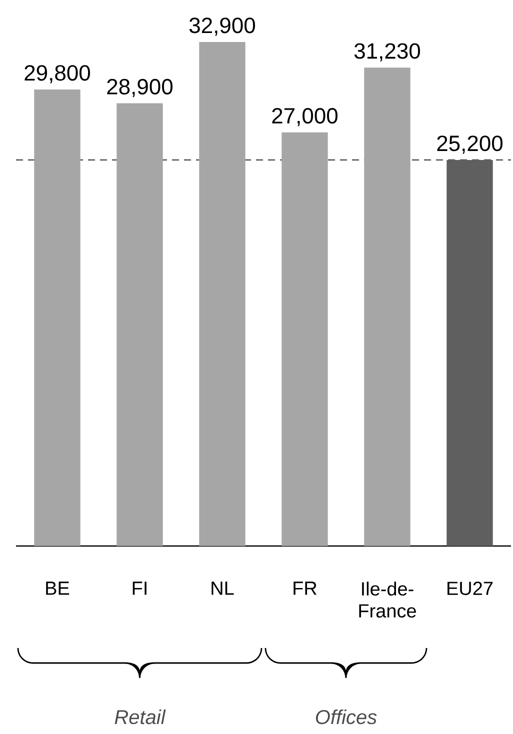  I want to click on text: Retail, so click(140, 717).